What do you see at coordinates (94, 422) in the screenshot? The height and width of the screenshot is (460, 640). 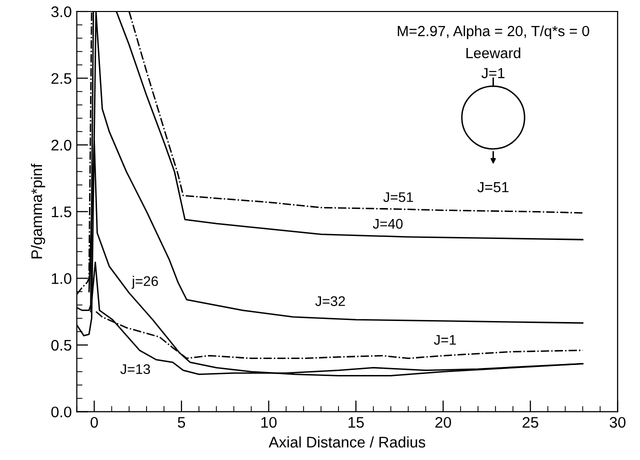 I see `x-tick-label: 0` at bounding box center [94, 422].